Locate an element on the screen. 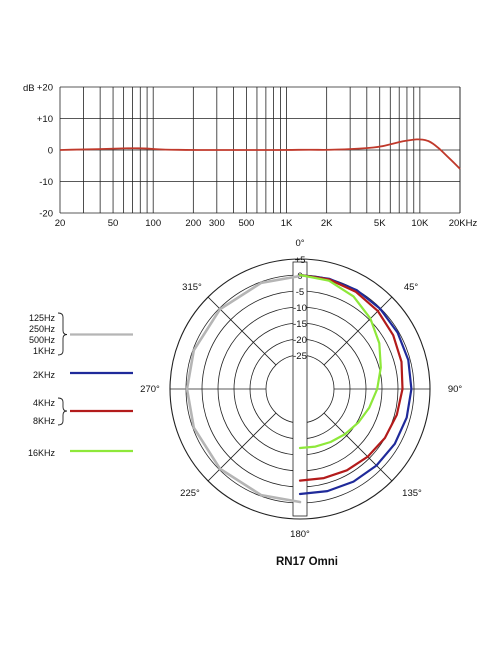  radius-tick-label: -25 is located at coordinates (300, 356).